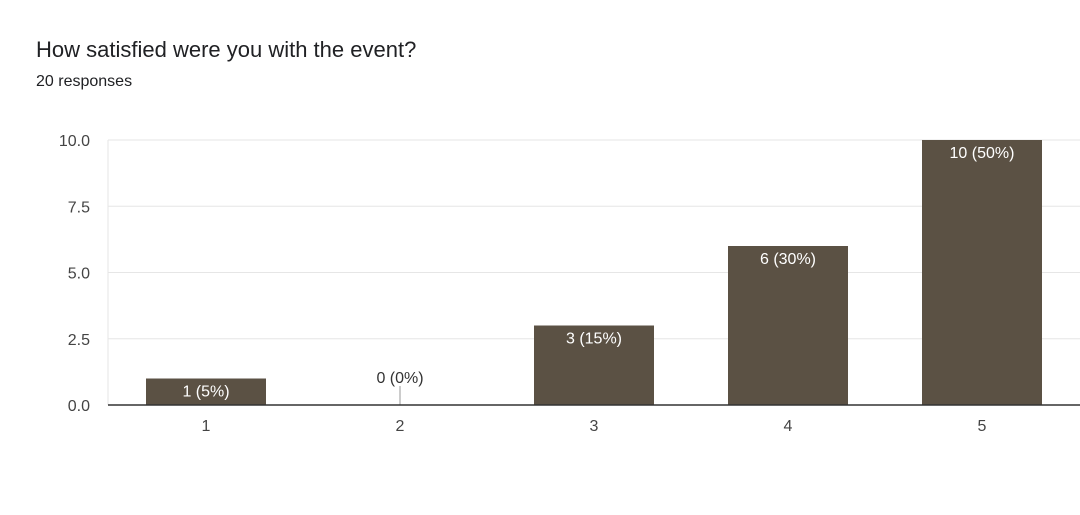 The image size is (1080, 515). What do you see at coordinates (594, 426) in the screenshot?
I see `x-tick-label: 3` at bounding box center [594, 426].